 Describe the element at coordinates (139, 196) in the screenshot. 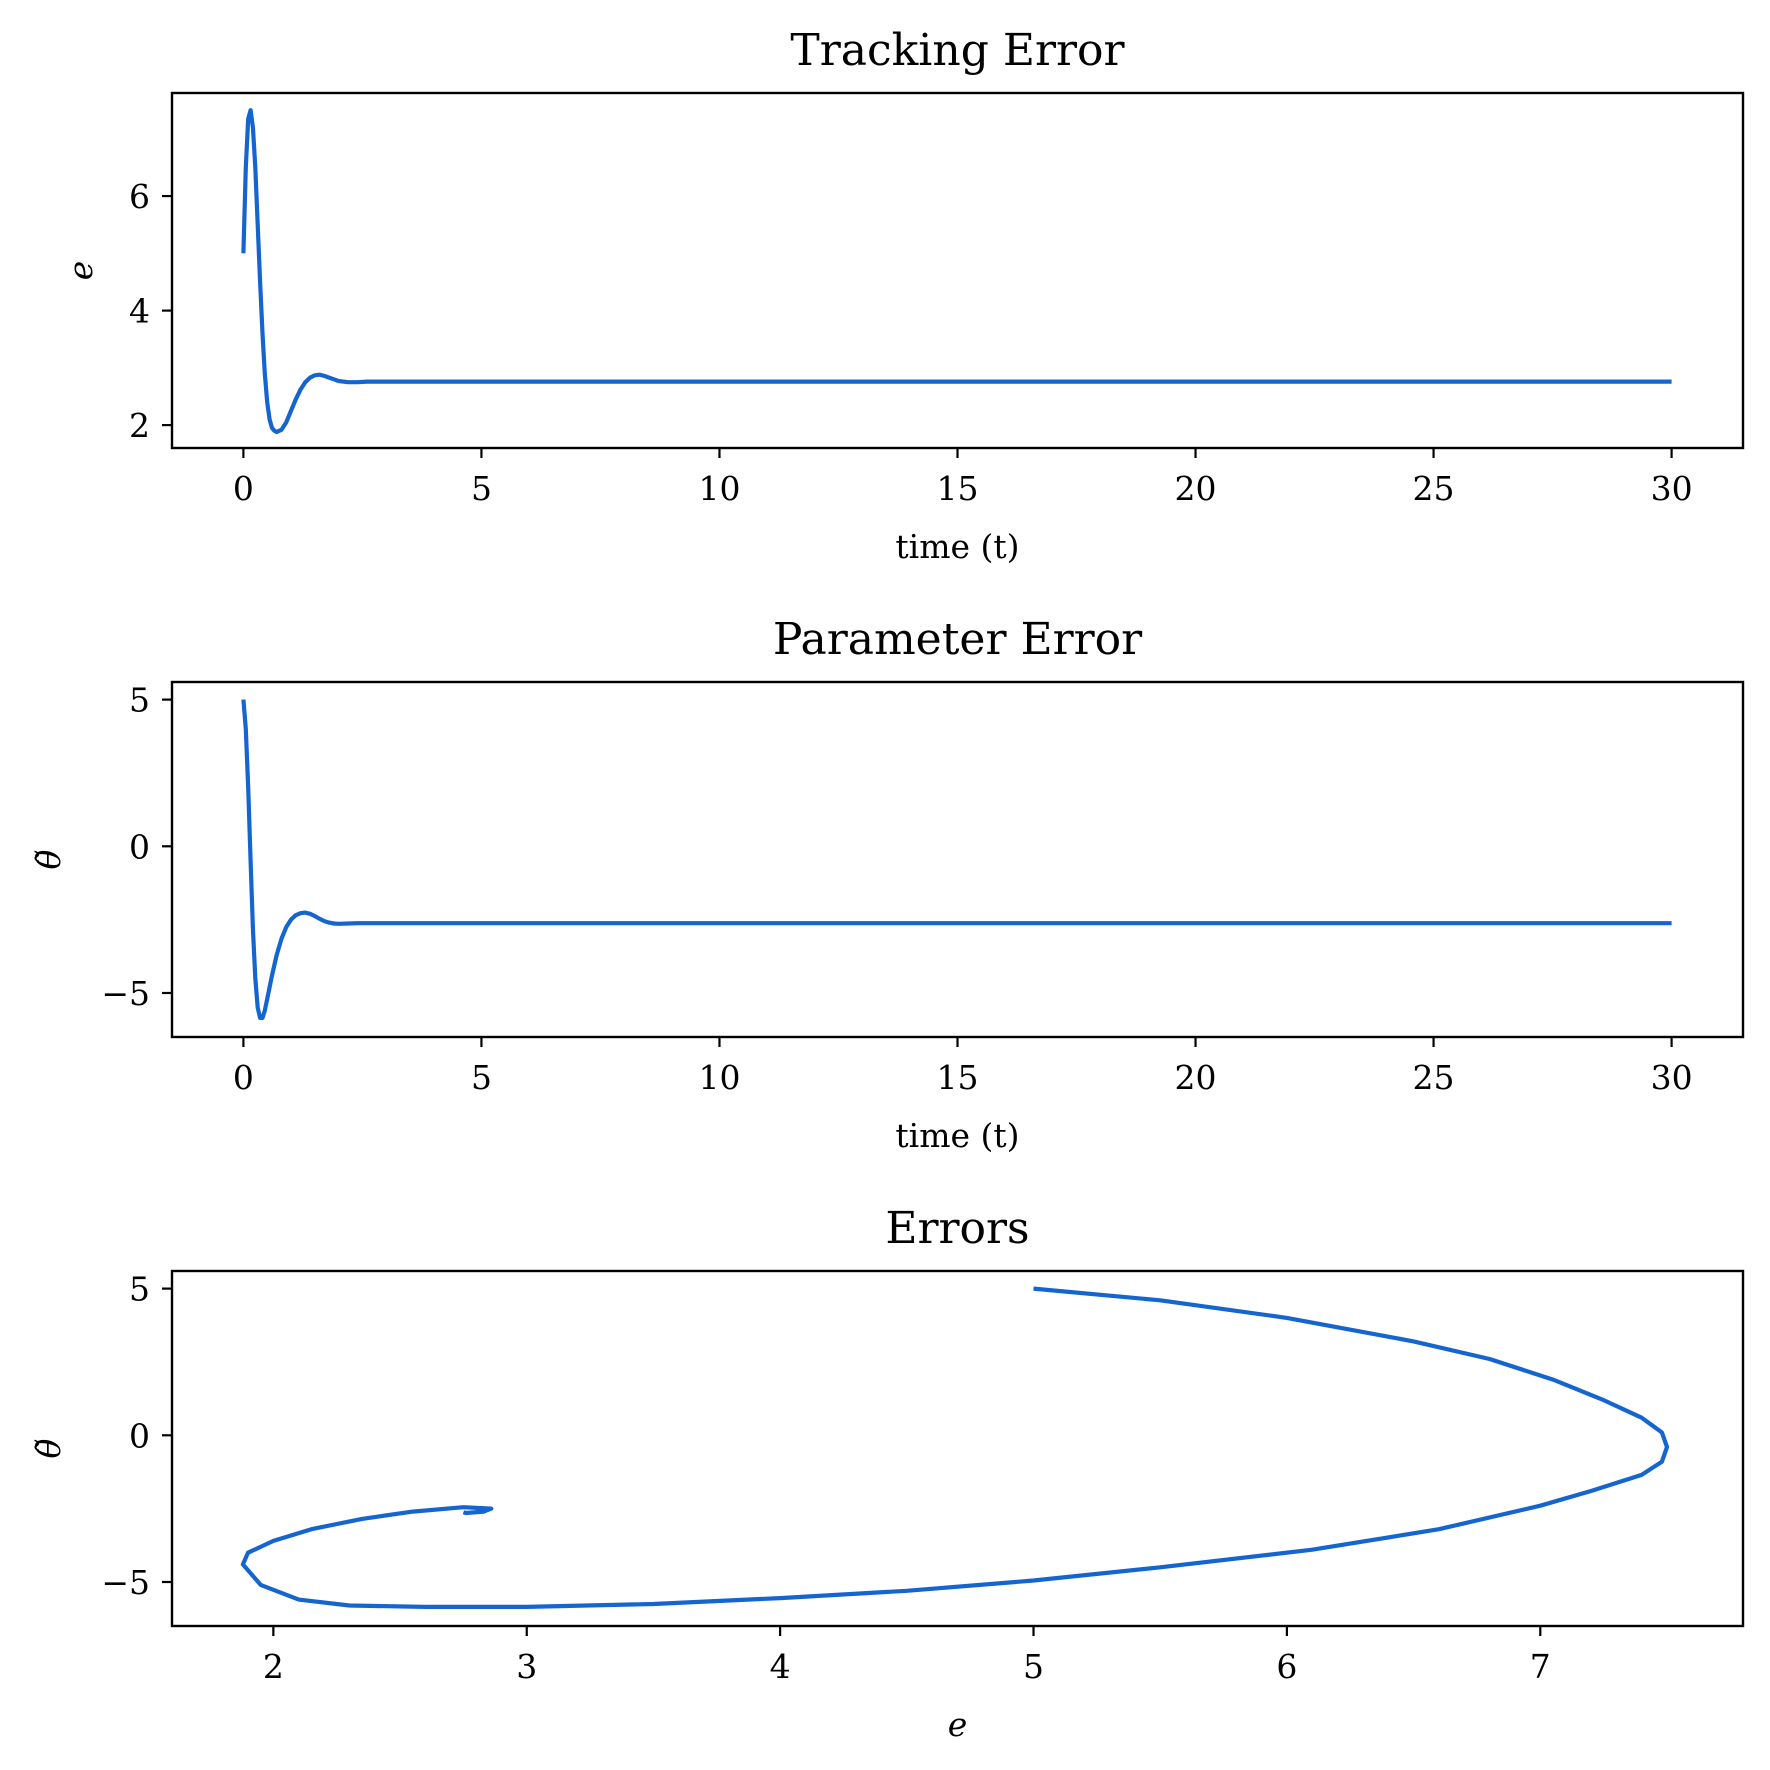

I see `y-tick-label: 6` at that location.